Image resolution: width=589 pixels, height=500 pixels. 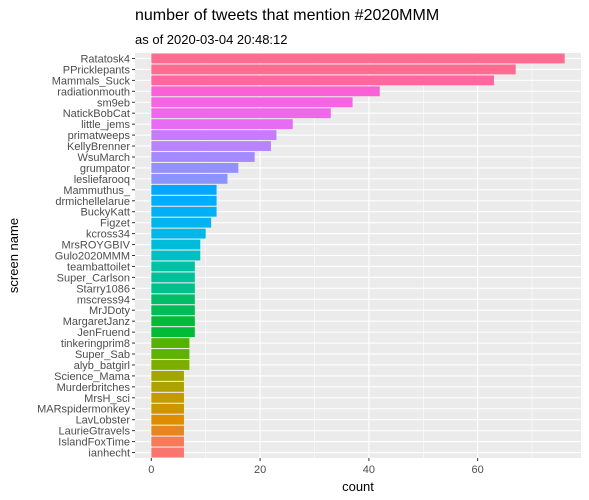 What do you see at coordinates (96, 114) in the screenshot?
I see `y-tick-label: NatickBobCat` at bounding box center [96, 114].